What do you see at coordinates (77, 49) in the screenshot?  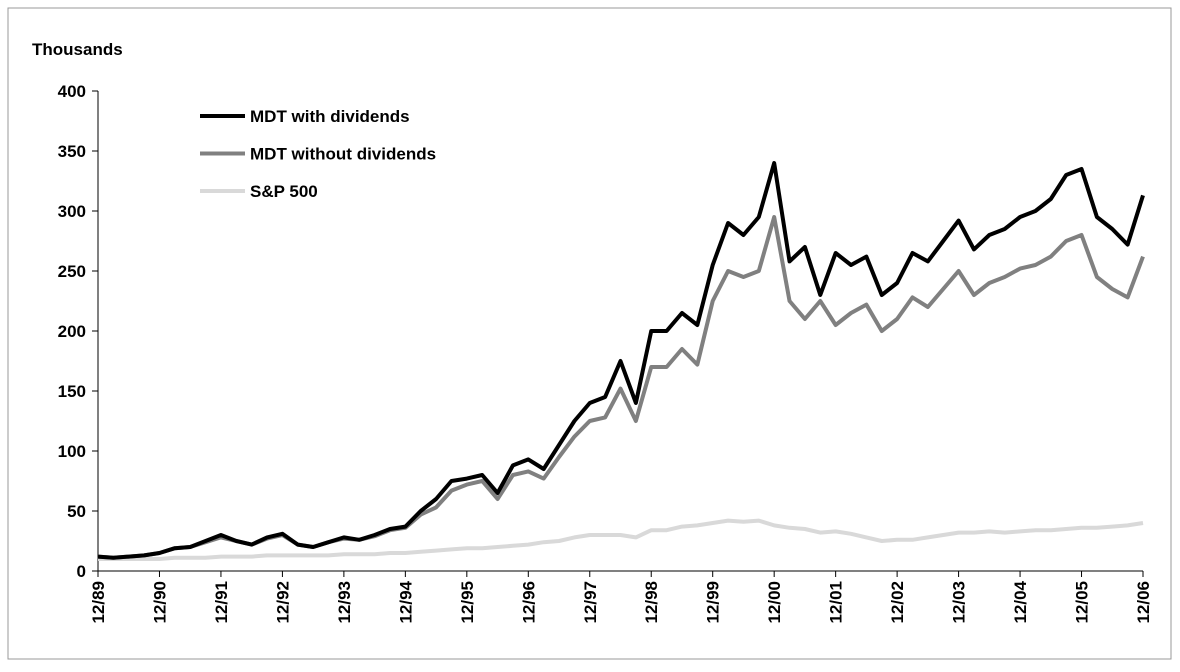 I see `y-axis-label: Thousands` at bounding box center [77, 49].